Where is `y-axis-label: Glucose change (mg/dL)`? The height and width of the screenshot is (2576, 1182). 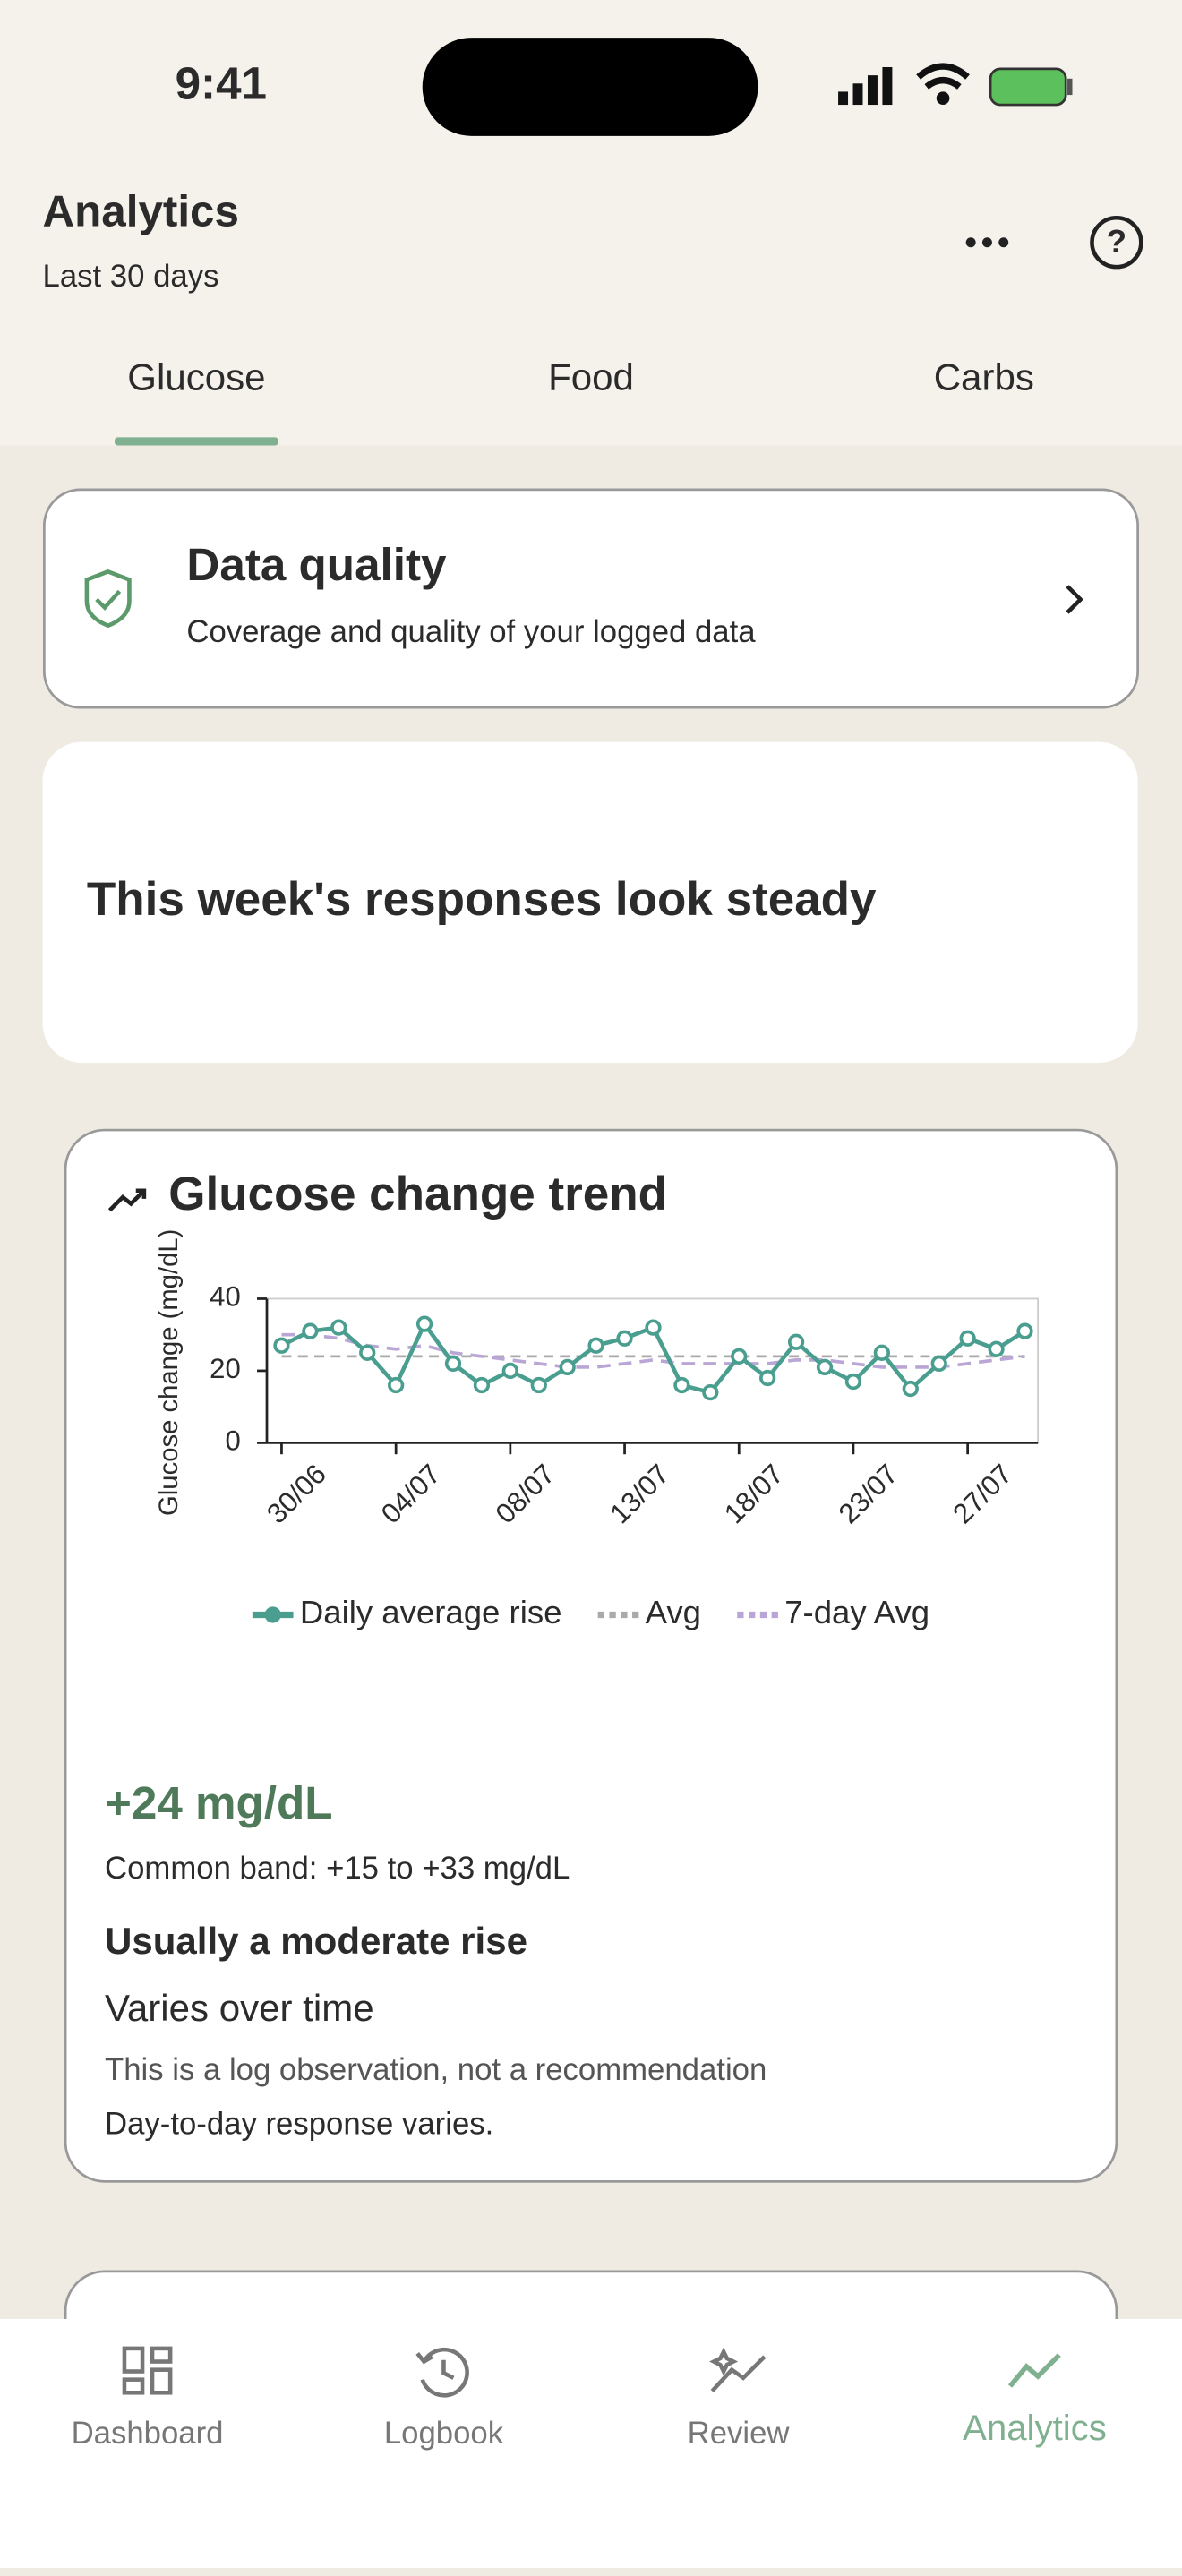
y-axis-label: Glucose change (mg/dL) is located at coordinates (169, 1372).